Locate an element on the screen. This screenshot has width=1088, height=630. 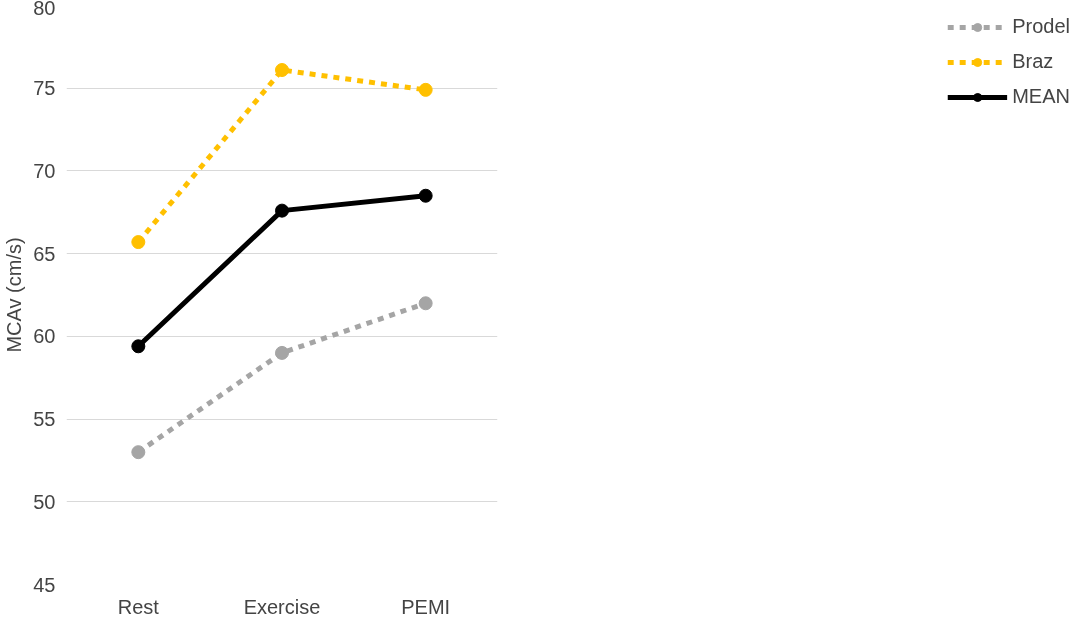
y-tick-label: 65 is located at coordinates (44, 253).